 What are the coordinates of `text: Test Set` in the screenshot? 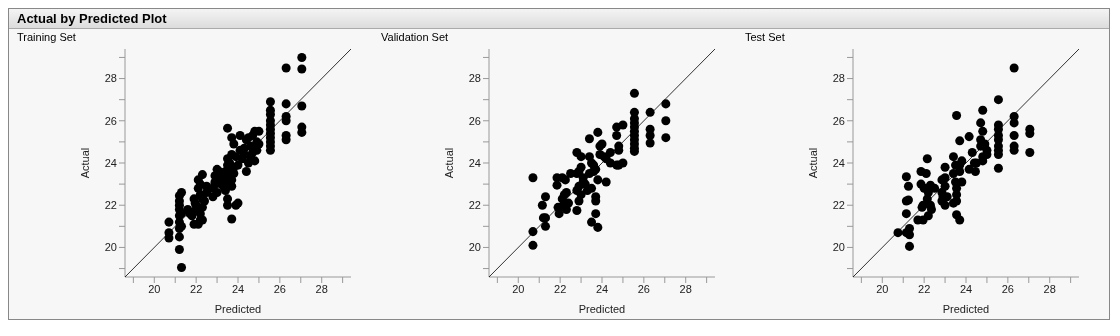 It's located at (765, 37).